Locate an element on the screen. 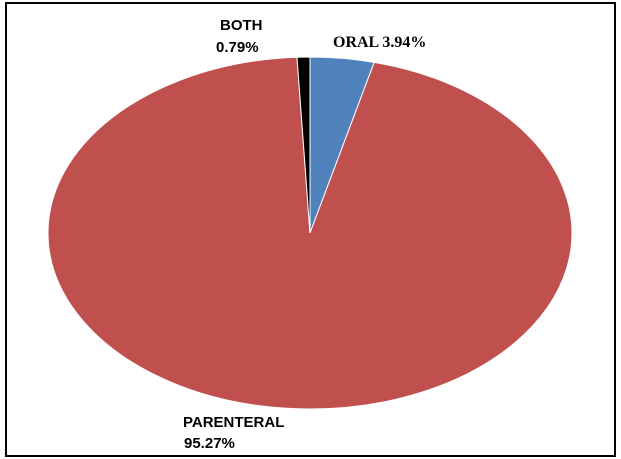  pie-slice-both is located at coordinates (303, 145).